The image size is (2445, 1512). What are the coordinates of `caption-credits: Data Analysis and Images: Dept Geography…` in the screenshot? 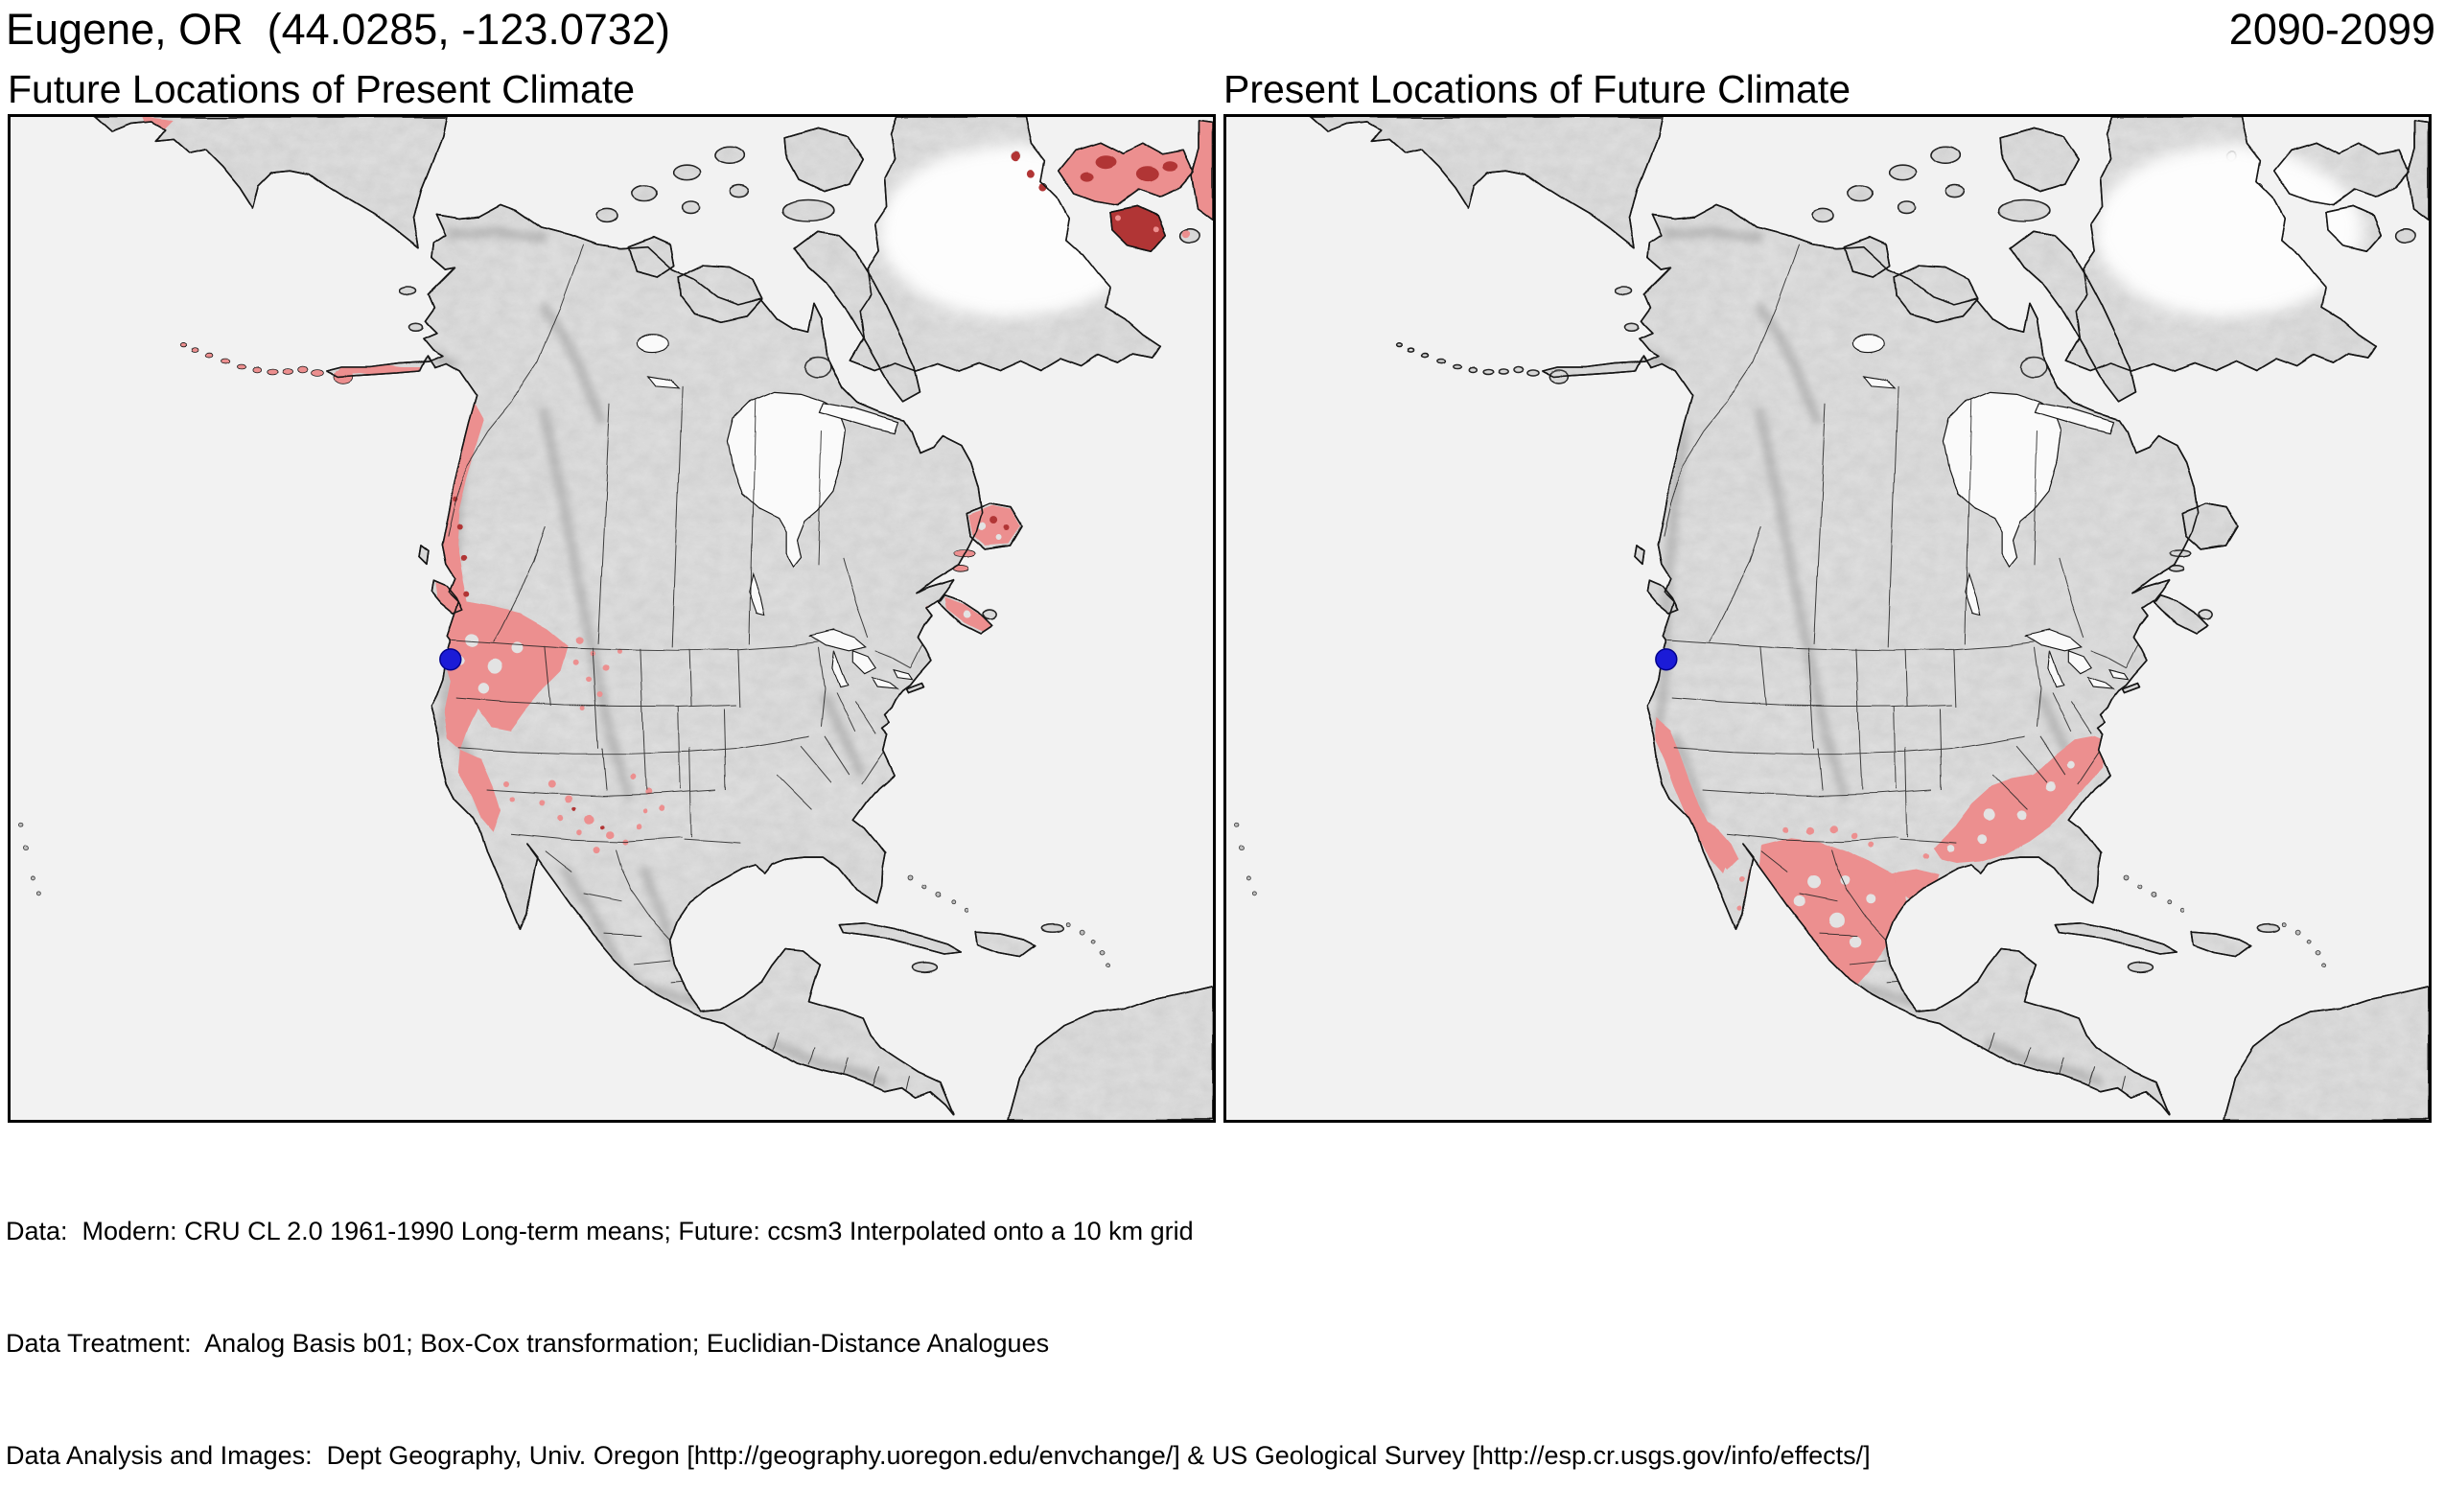 It's located at (938, 1455).